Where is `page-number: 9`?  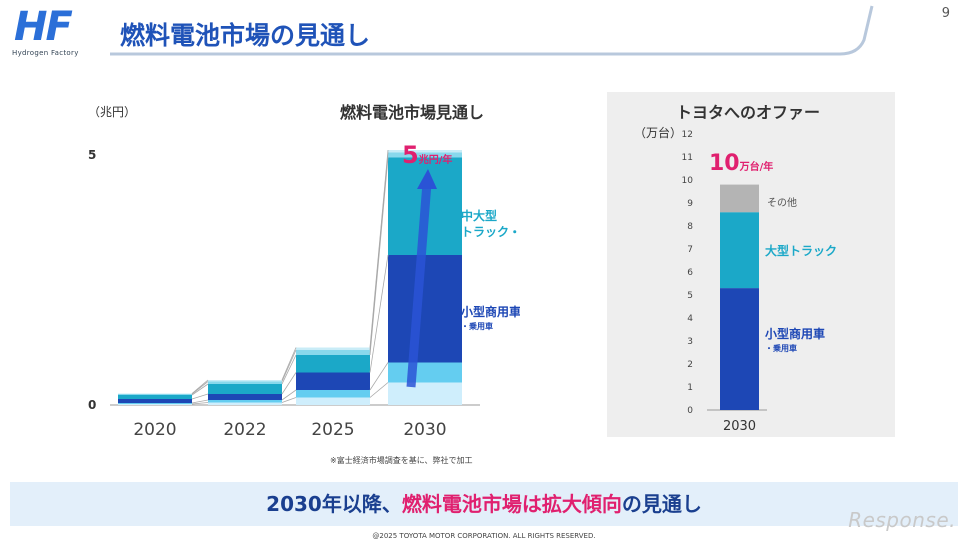
page-number: 9 is located at coordinates (945, 13).